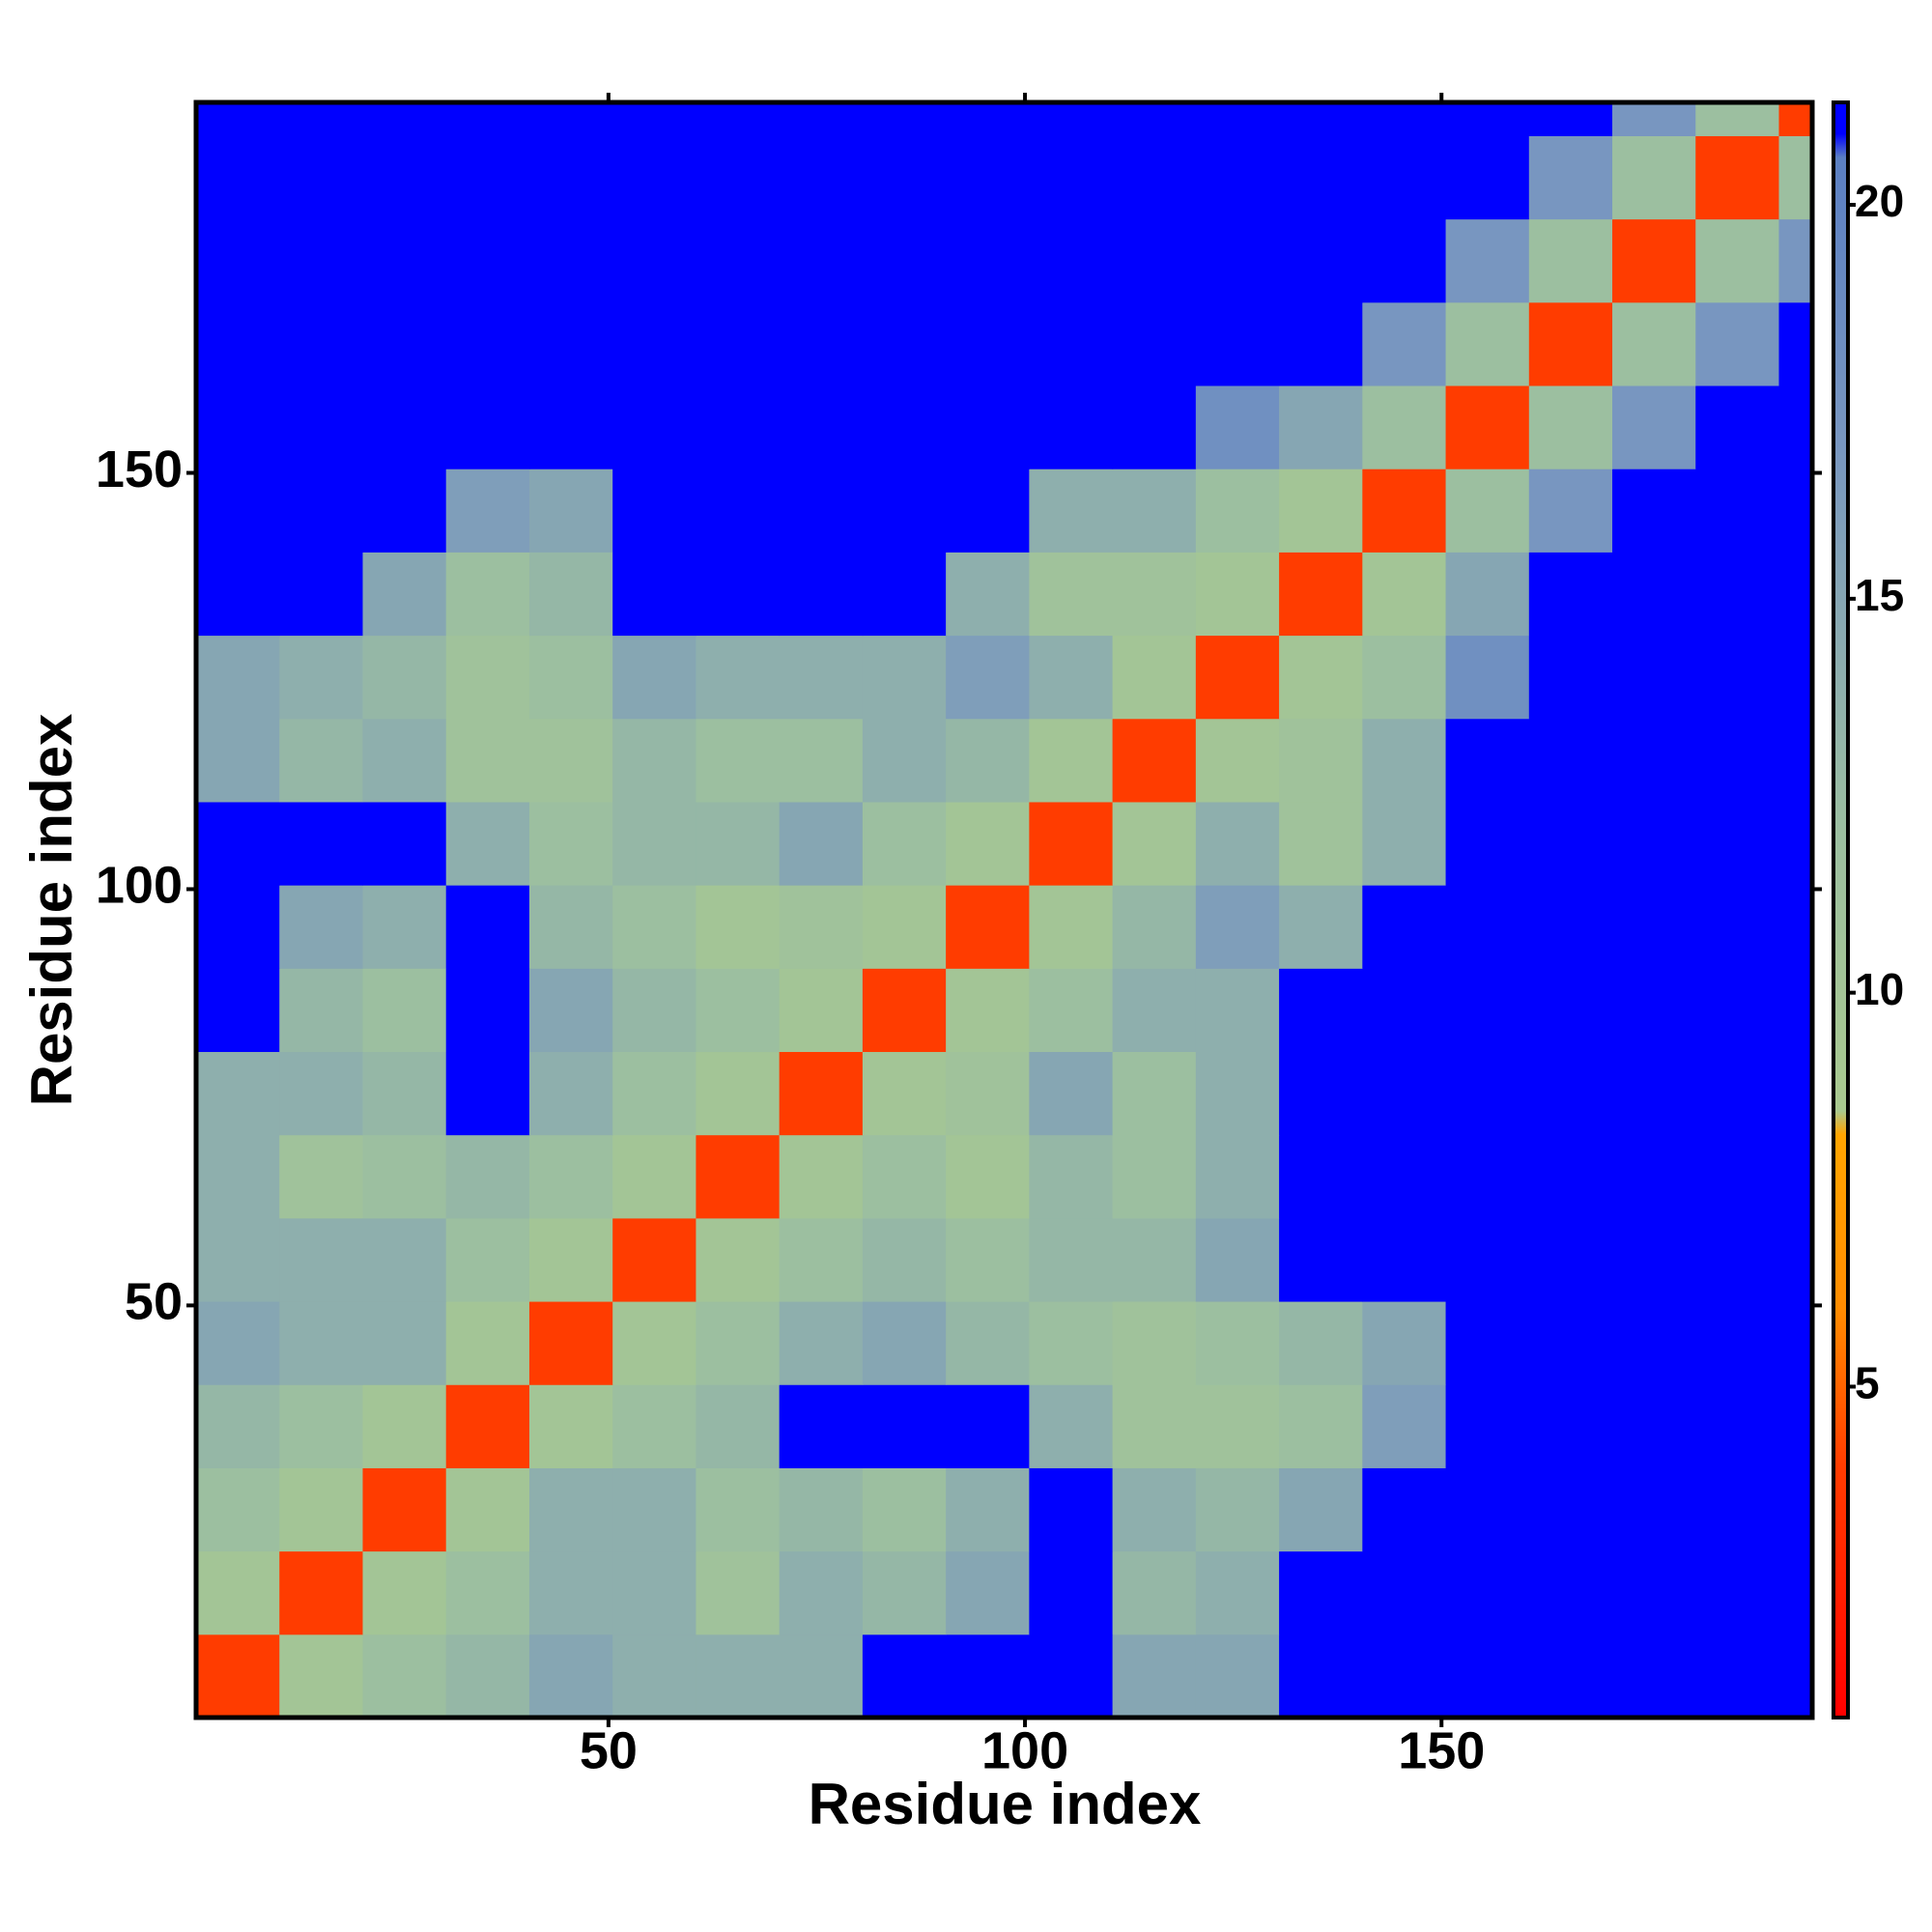  Describe the element at coordinates (1879, 201) in the screenshot. I see `colorbar-tick-label: 20` at that location.